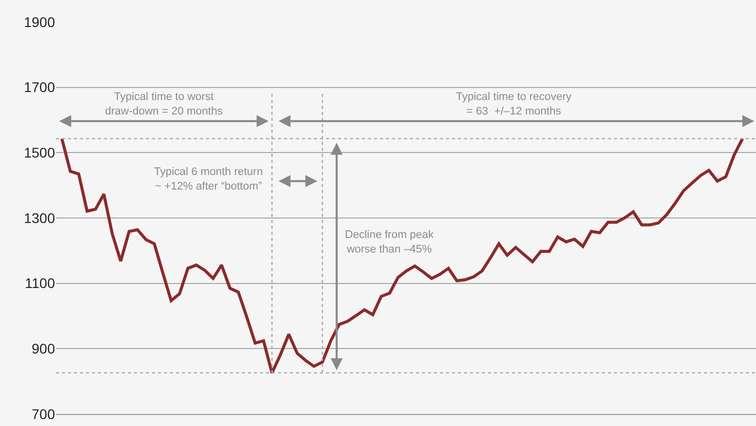 This screenshot has height=426, width=756. Describe the element at coordinates (40, 87) in the screenshot. I see `y-tick-label: 1700` at that location.